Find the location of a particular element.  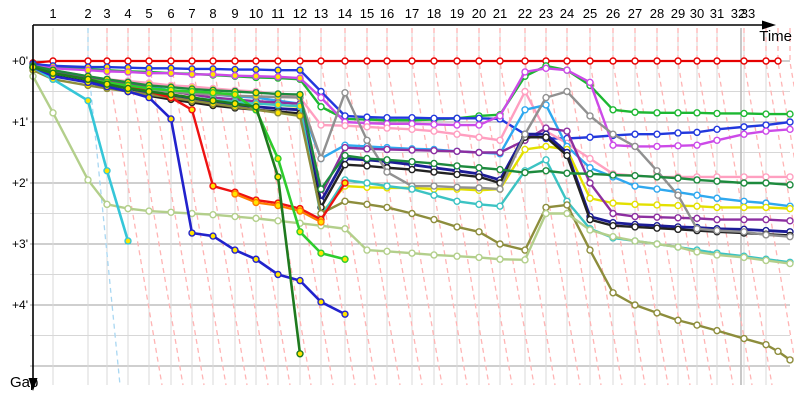

time-tick-label: 22 is located at coordinates (525, 13).